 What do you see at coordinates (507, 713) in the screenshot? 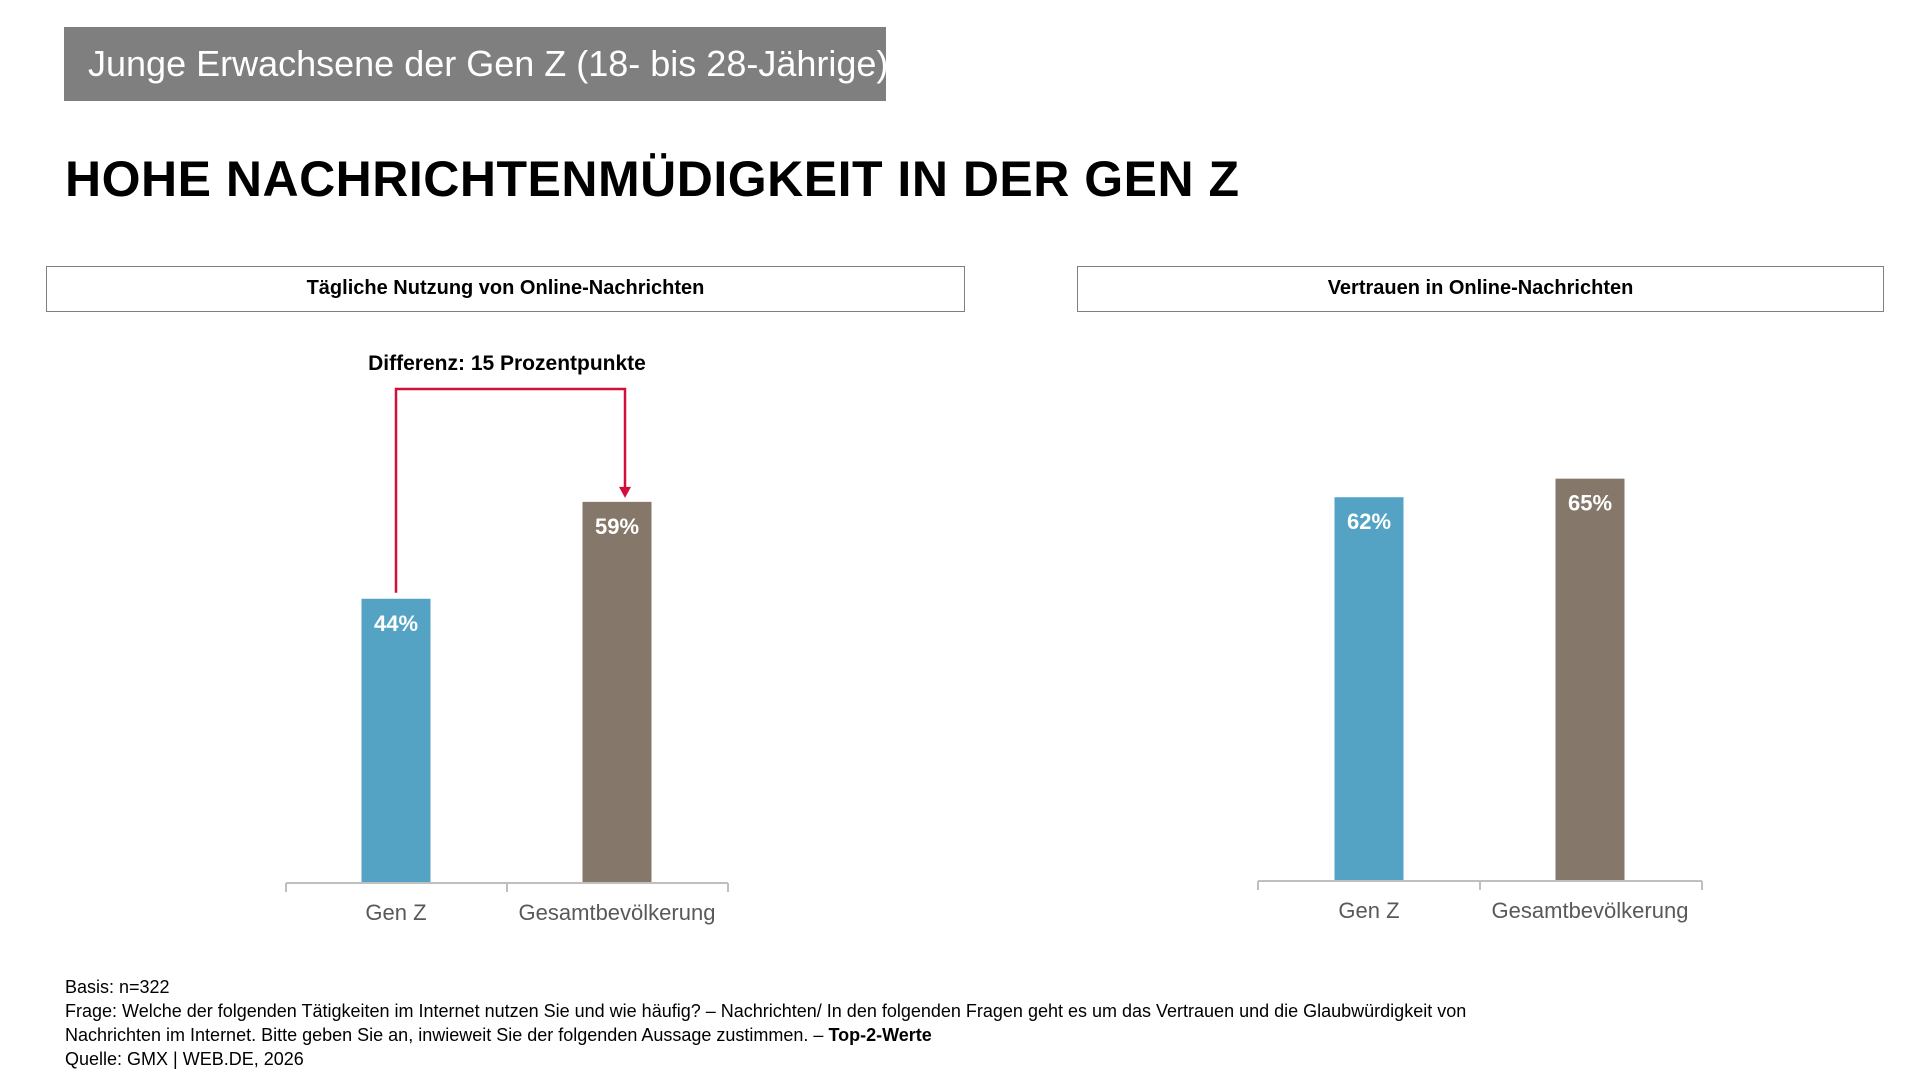
I see `chart-daily-usage: 44% Gen Z 59% Gesamtbevölkerung` at bounding box center [507, 713].